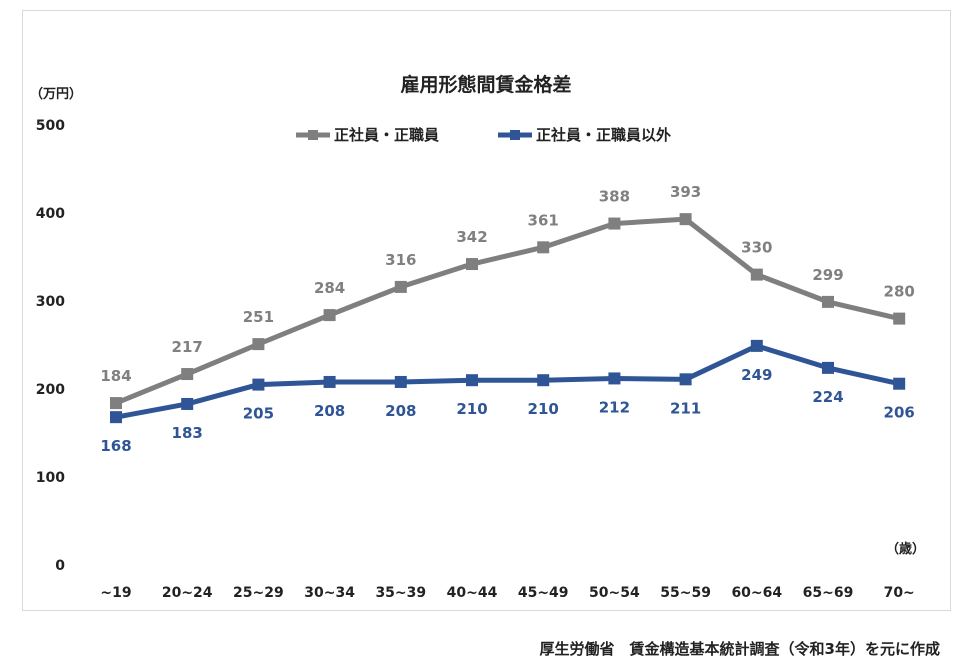  What do you see at coordinates (899, 413) in the screenshot?
I see `data-label: 206` at bounding box center [899, 413].